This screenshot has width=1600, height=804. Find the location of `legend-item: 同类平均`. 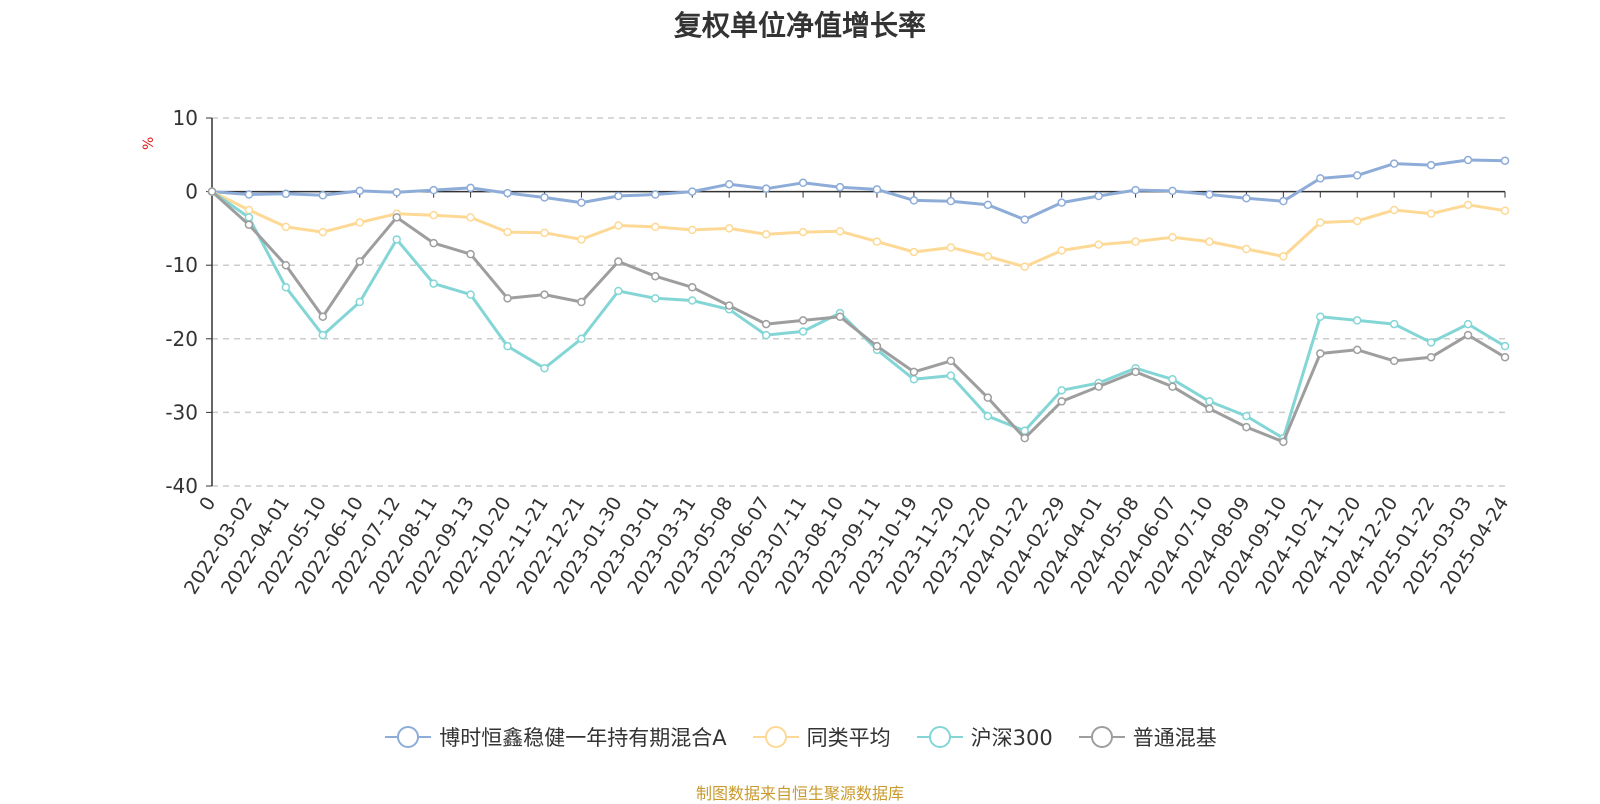

legend-item: 同类平均 is located at coordinates (821, 737).